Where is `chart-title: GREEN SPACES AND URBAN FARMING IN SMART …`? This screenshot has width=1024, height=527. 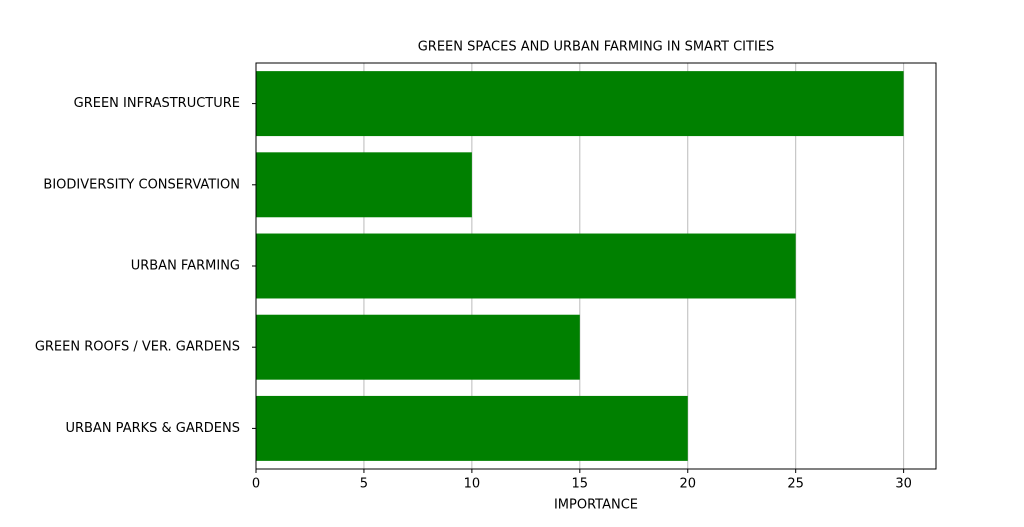 chart-title: GREEN SPACES AND URBAN FARMING IN SMART … is located at coordinates (596, 47).